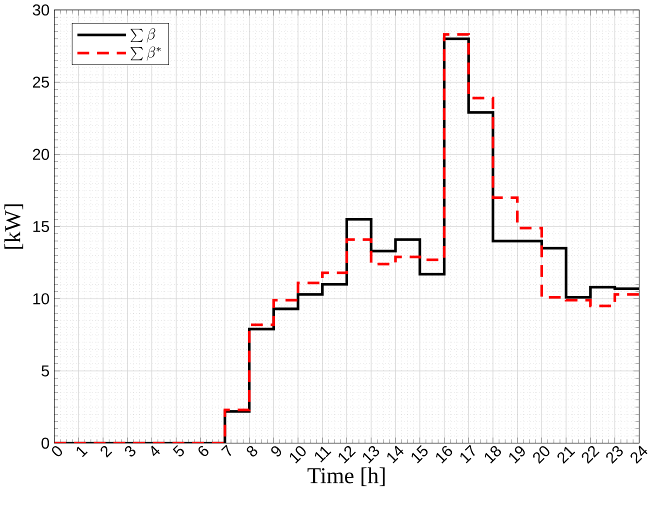  Describe the element at coordinates (323, 454) in the screenshot. I see `x-tick-label: 11` at that location.